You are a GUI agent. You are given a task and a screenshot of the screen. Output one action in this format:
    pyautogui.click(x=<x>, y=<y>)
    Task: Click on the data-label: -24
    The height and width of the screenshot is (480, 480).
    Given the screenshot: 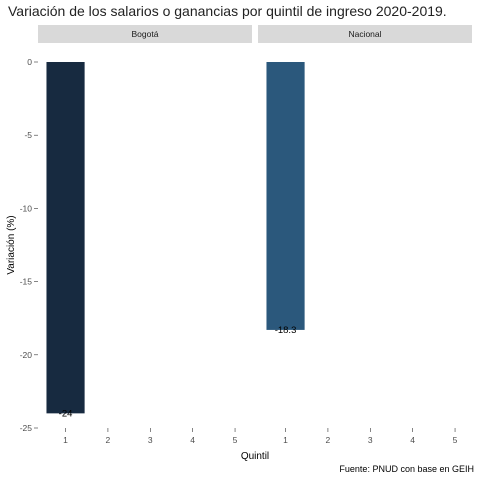 What is the action you would take?
    pyautogui.click(x=66, y=413)
    